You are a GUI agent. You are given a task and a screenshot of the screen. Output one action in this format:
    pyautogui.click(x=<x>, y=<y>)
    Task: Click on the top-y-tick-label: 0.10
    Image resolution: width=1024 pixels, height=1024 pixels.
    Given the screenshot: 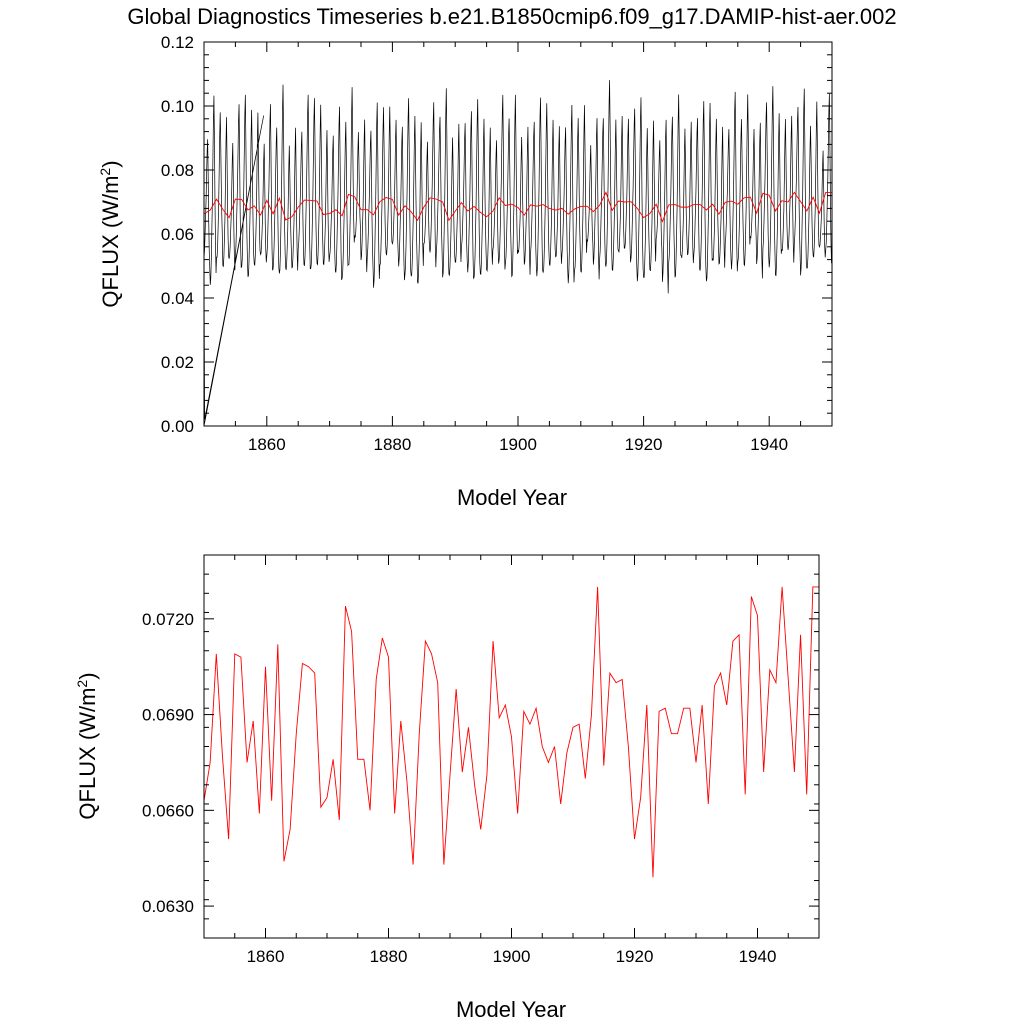 What is the action you would take?
    pyautogui.click(x=177, y=106)
    